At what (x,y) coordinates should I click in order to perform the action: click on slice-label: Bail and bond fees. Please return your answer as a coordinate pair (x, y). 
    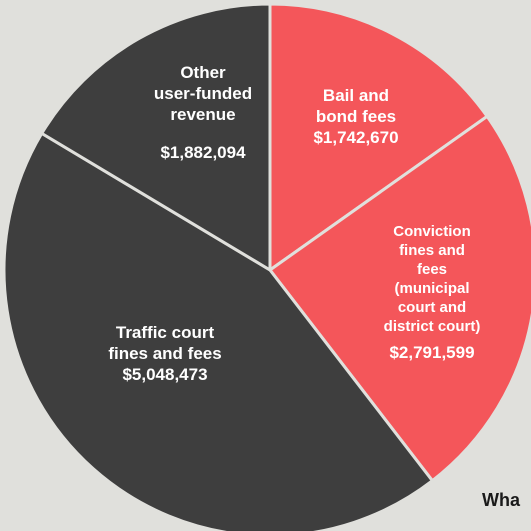
    Looking at the image, I should click on (356, 106).